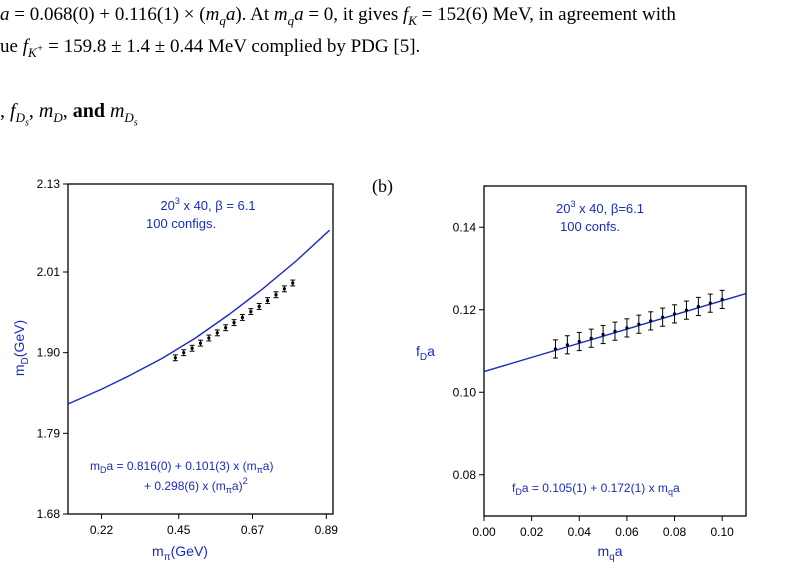  What do you see at coordinates (532, 532) in the screenshot?
I see `x-tick-label: 0.02` at bounding box center [532, 532].